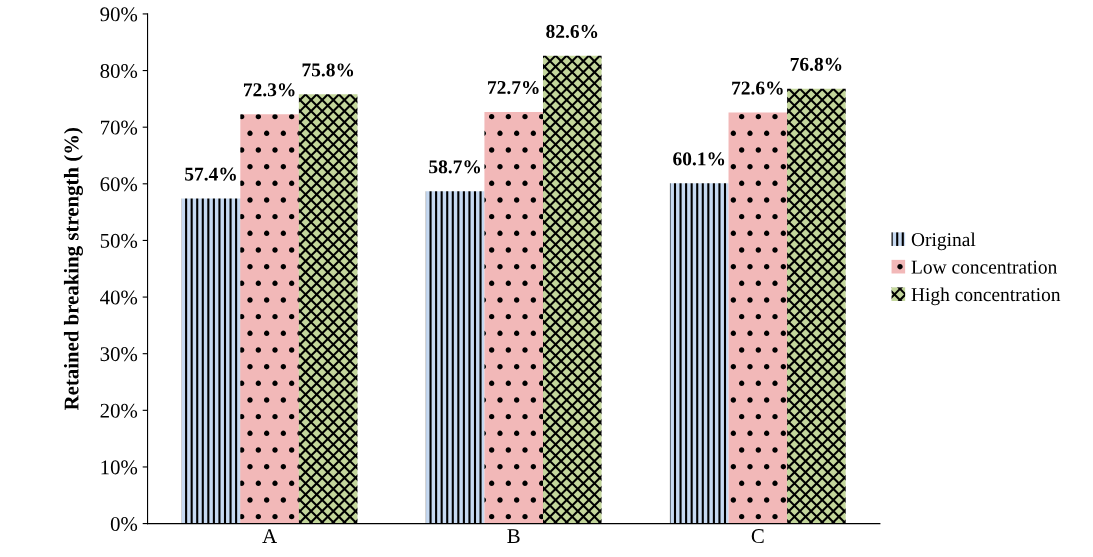 Image resolution: width=1093 pixels, height=557 pixels. What do you see at coordinates (757, 536) in the screenshot?
I see `x-tick-label: C` at bounding box center [757, 536].